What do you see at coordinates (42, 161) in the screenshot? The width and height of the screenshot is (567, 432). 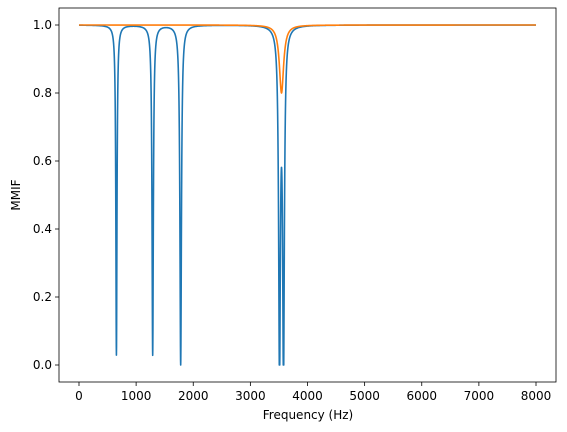 I see `y-tick-label: 0.6` at bounding box center [42, 161].